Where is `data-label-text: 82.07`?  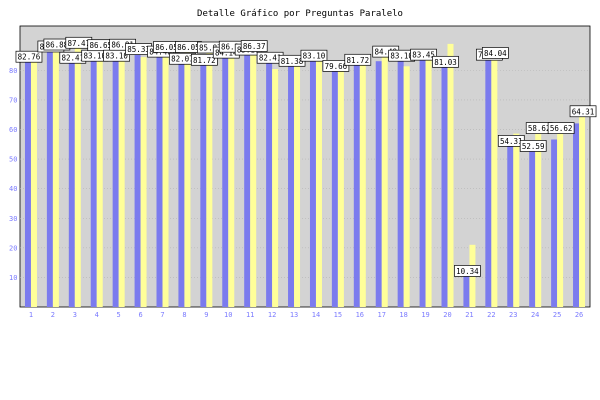 data-label-text: 82.07 is located at coordinates (182, 59).